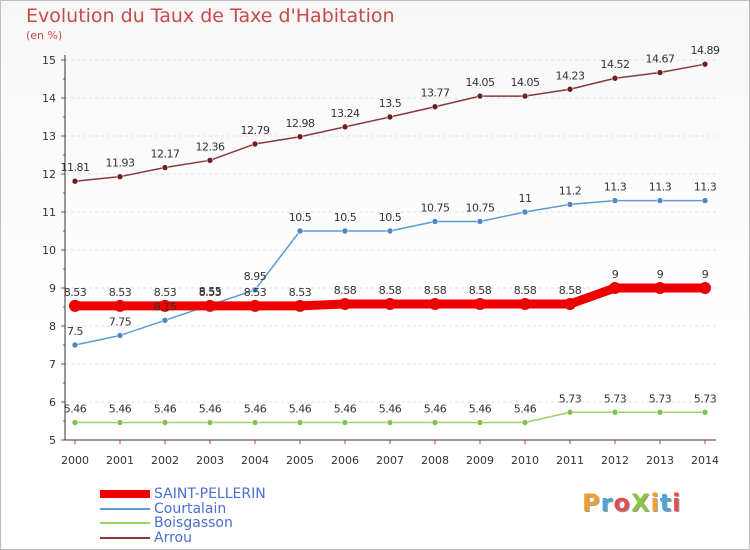 The width and height of the screenshot is (750, 550). I want to click on data-label: 7.75, so click(120, 322).